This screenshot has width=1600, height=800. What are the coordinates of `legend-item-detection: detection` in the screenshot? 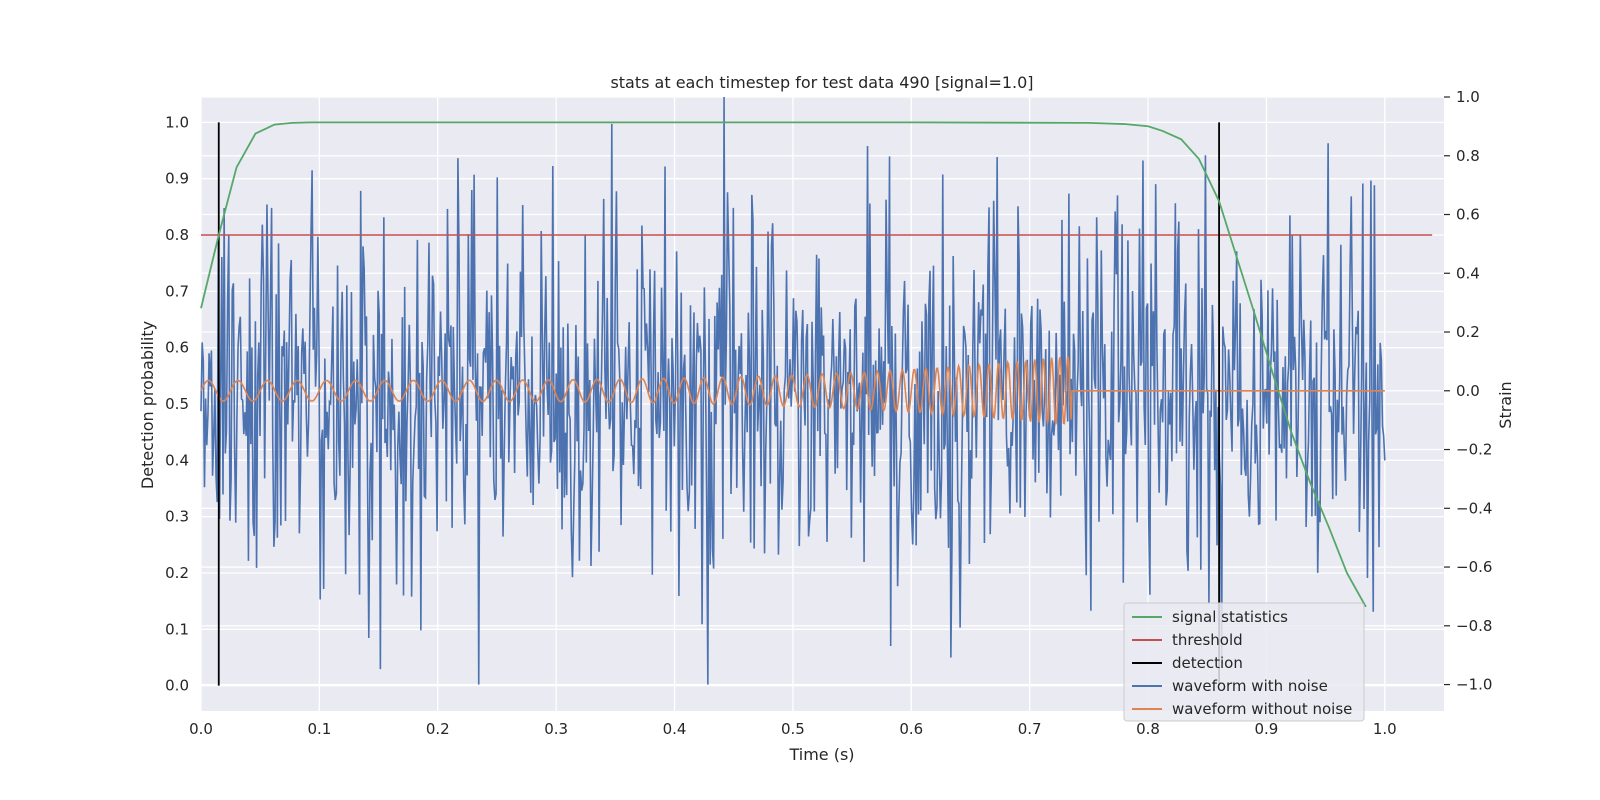 It's located at (1187, 663).